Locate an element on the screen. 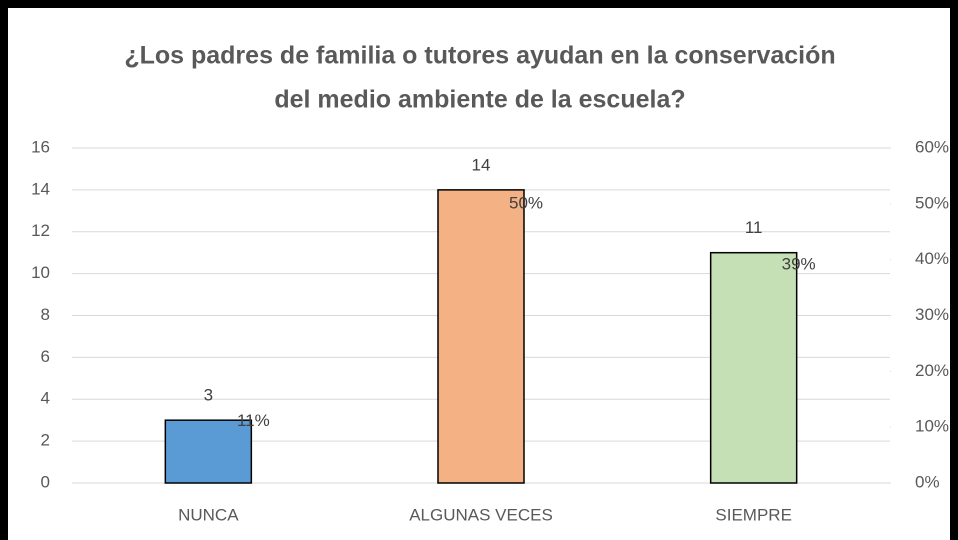 The height and width of the screenshot is (540, 958). y-tick-label: 8 is located at coordinates (45, 314).